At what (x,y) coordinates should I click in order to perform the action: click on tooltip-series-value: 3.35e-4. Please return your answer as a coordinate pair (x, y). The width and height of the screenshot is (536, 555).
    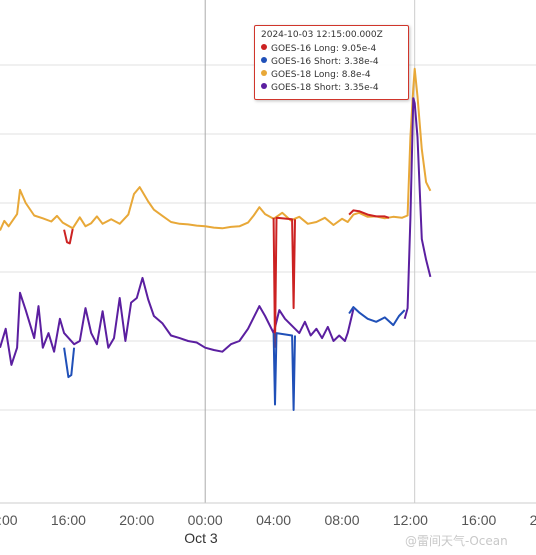
    Looking at the image, I should click on (361, 88).